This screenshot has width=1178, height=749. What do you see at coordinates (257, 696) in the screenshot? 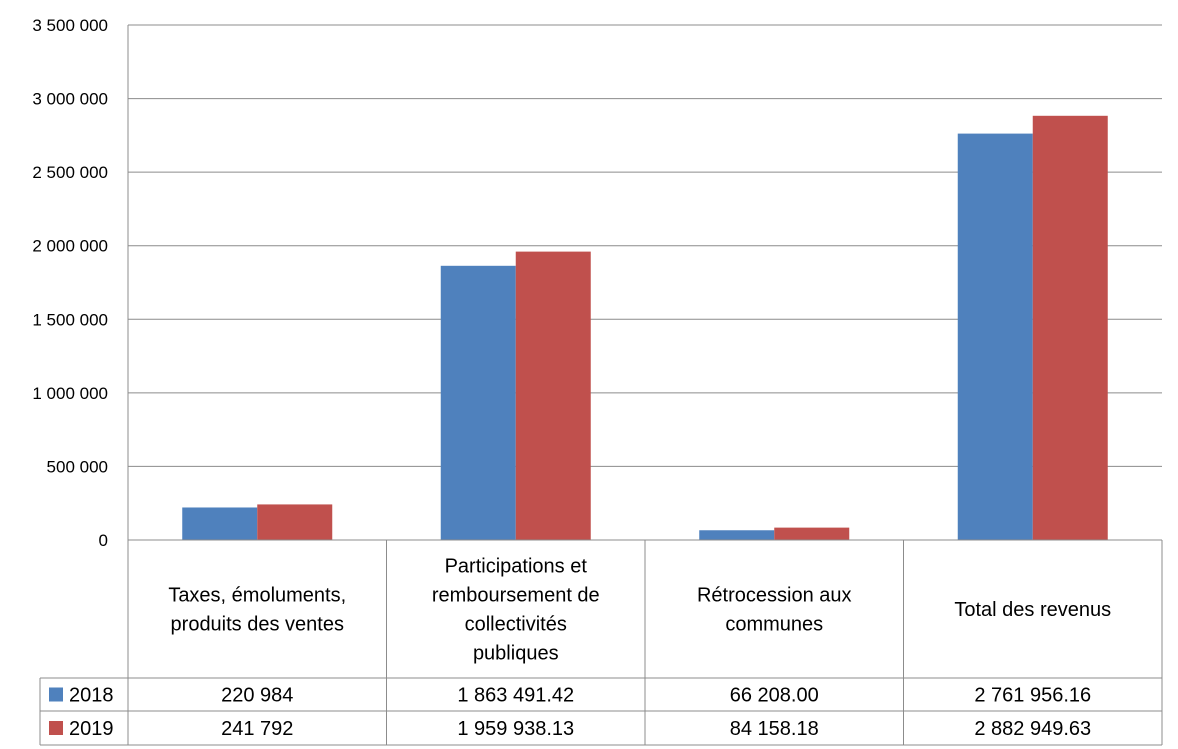
I see `table-cell-value: 220 984` at bounding box center [257, 696].